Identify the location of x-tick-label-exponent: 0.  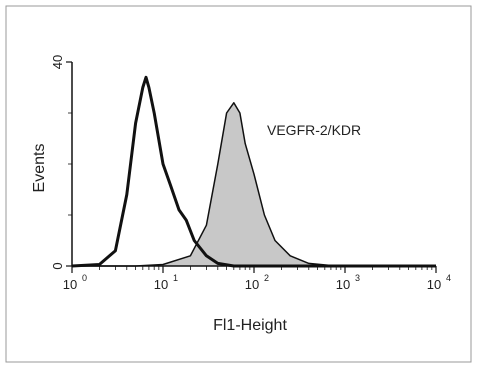
(84, 278).